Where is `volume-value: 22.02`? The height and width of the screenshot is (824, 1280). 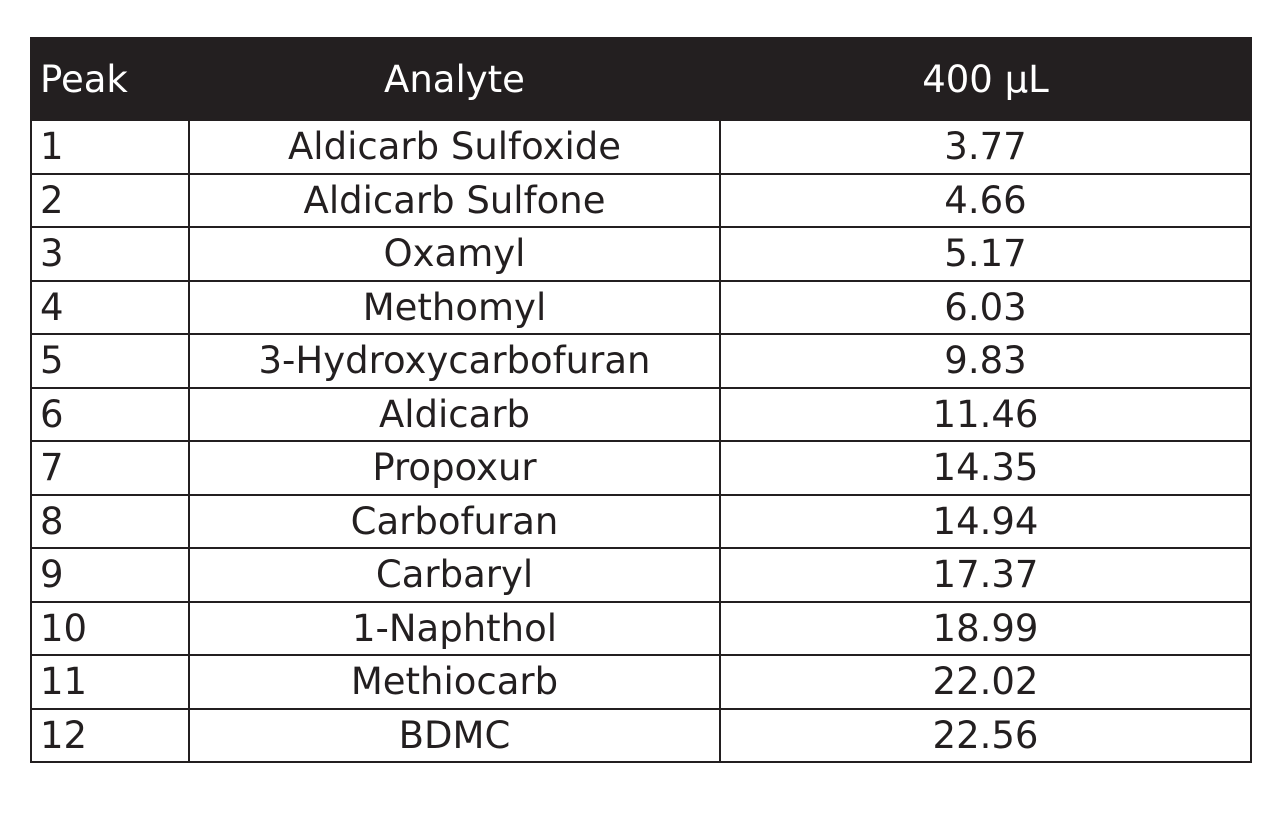 volume-value: 22.02 is located at coordinates (985, 682).